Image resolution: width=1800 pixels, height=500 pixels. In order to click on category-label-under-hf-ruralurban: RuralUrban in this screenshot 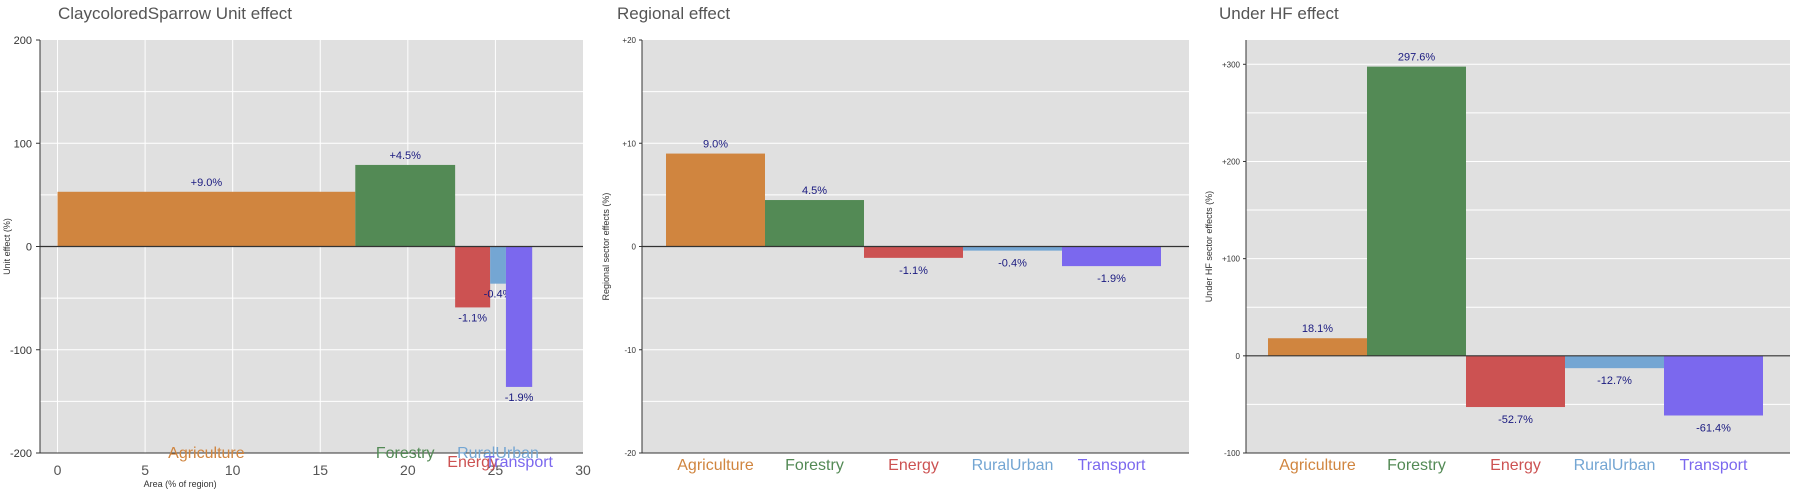, I will do `click(1615, 465)`.